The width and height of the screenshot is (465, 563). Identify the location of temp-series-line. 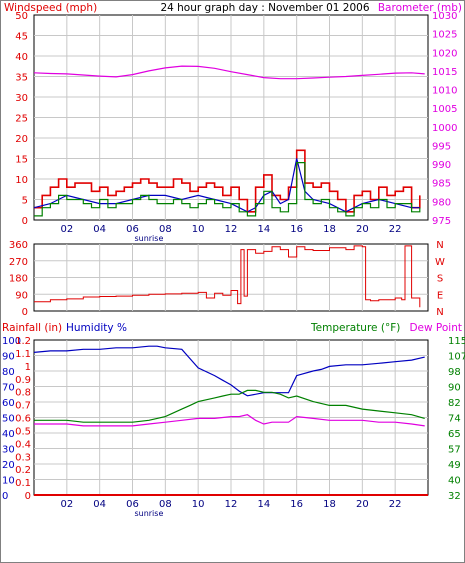
(229, 406).